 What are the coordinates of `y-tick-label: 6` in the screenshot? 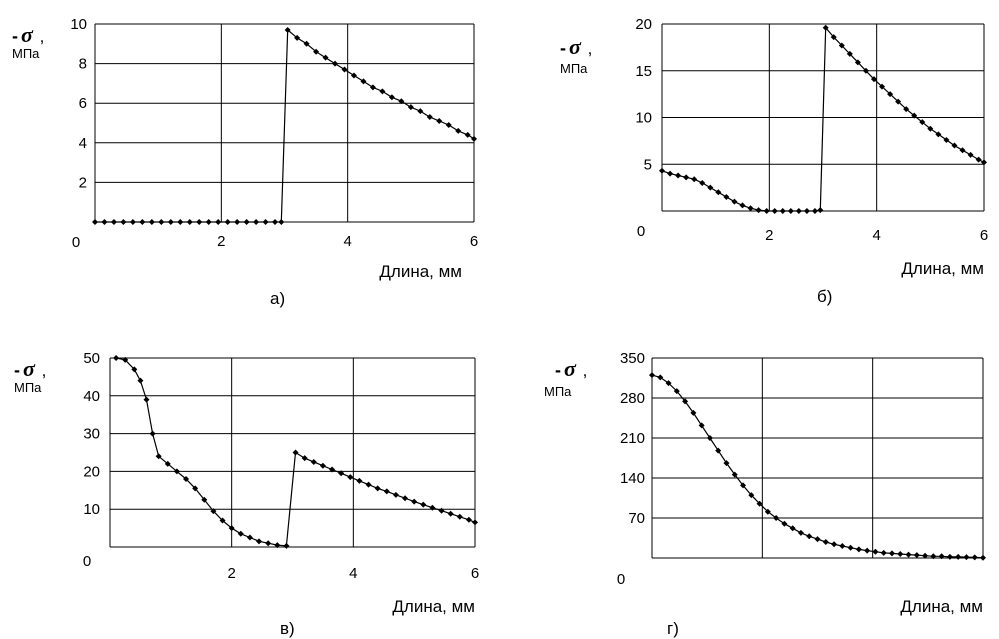 It's located at (83, 103).